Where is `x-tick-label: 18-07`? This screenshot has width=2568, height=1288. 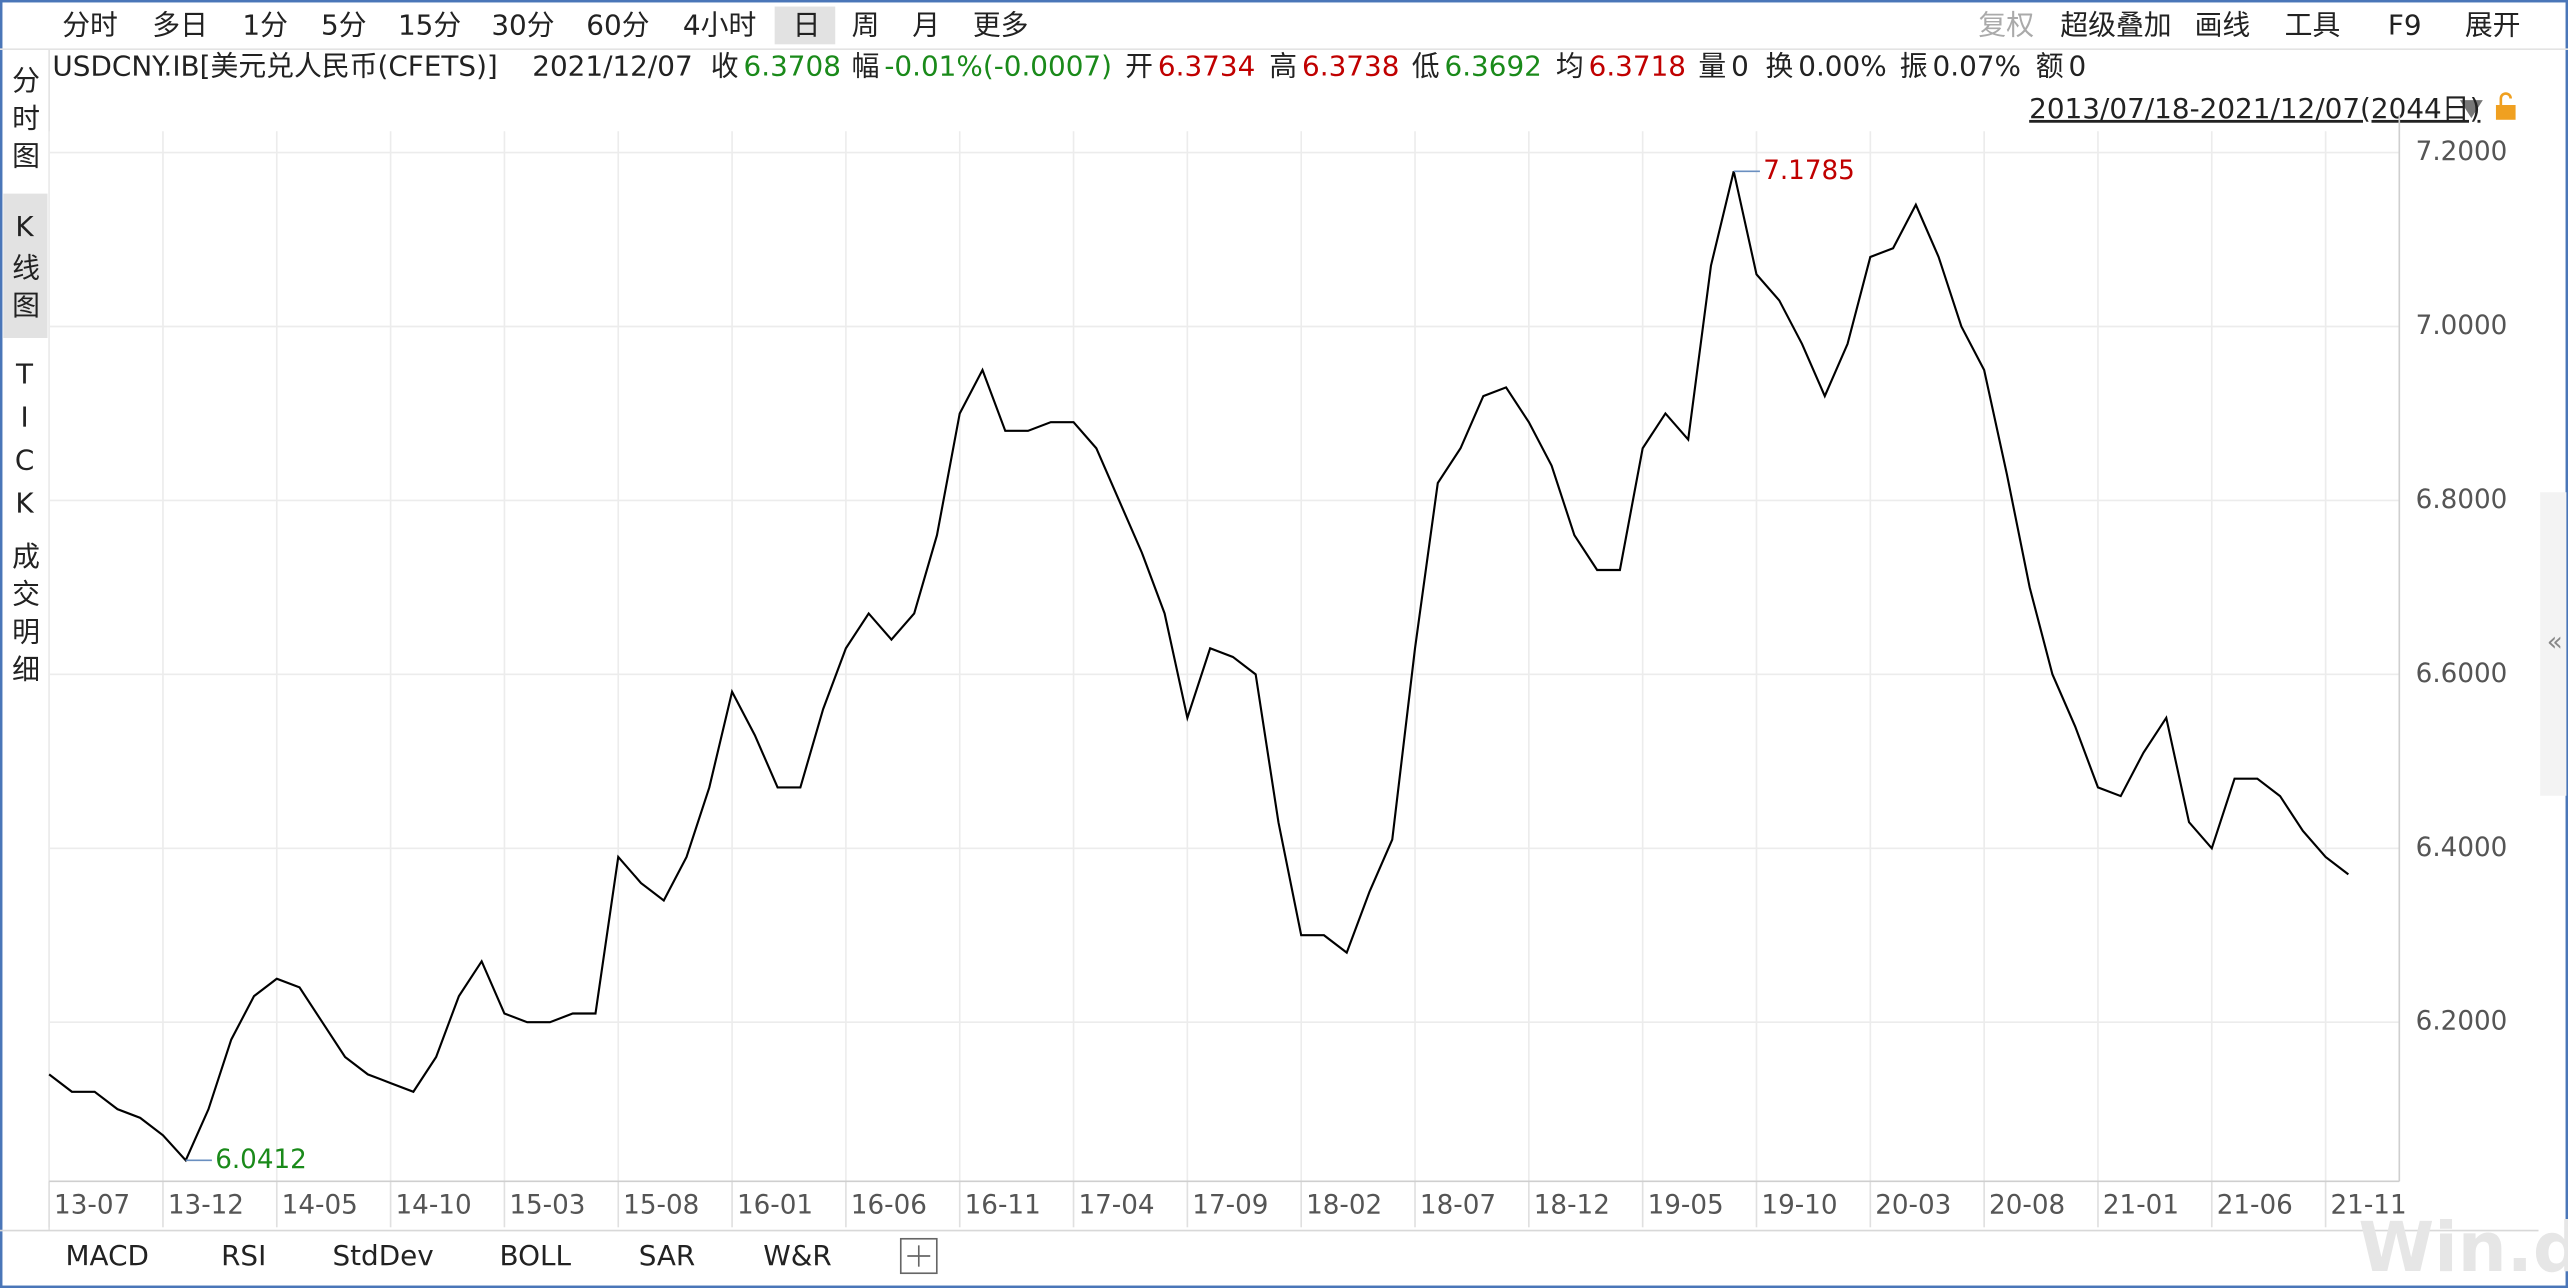
x-tick-label: 18-07 is located at coordinates (1458, 1205).